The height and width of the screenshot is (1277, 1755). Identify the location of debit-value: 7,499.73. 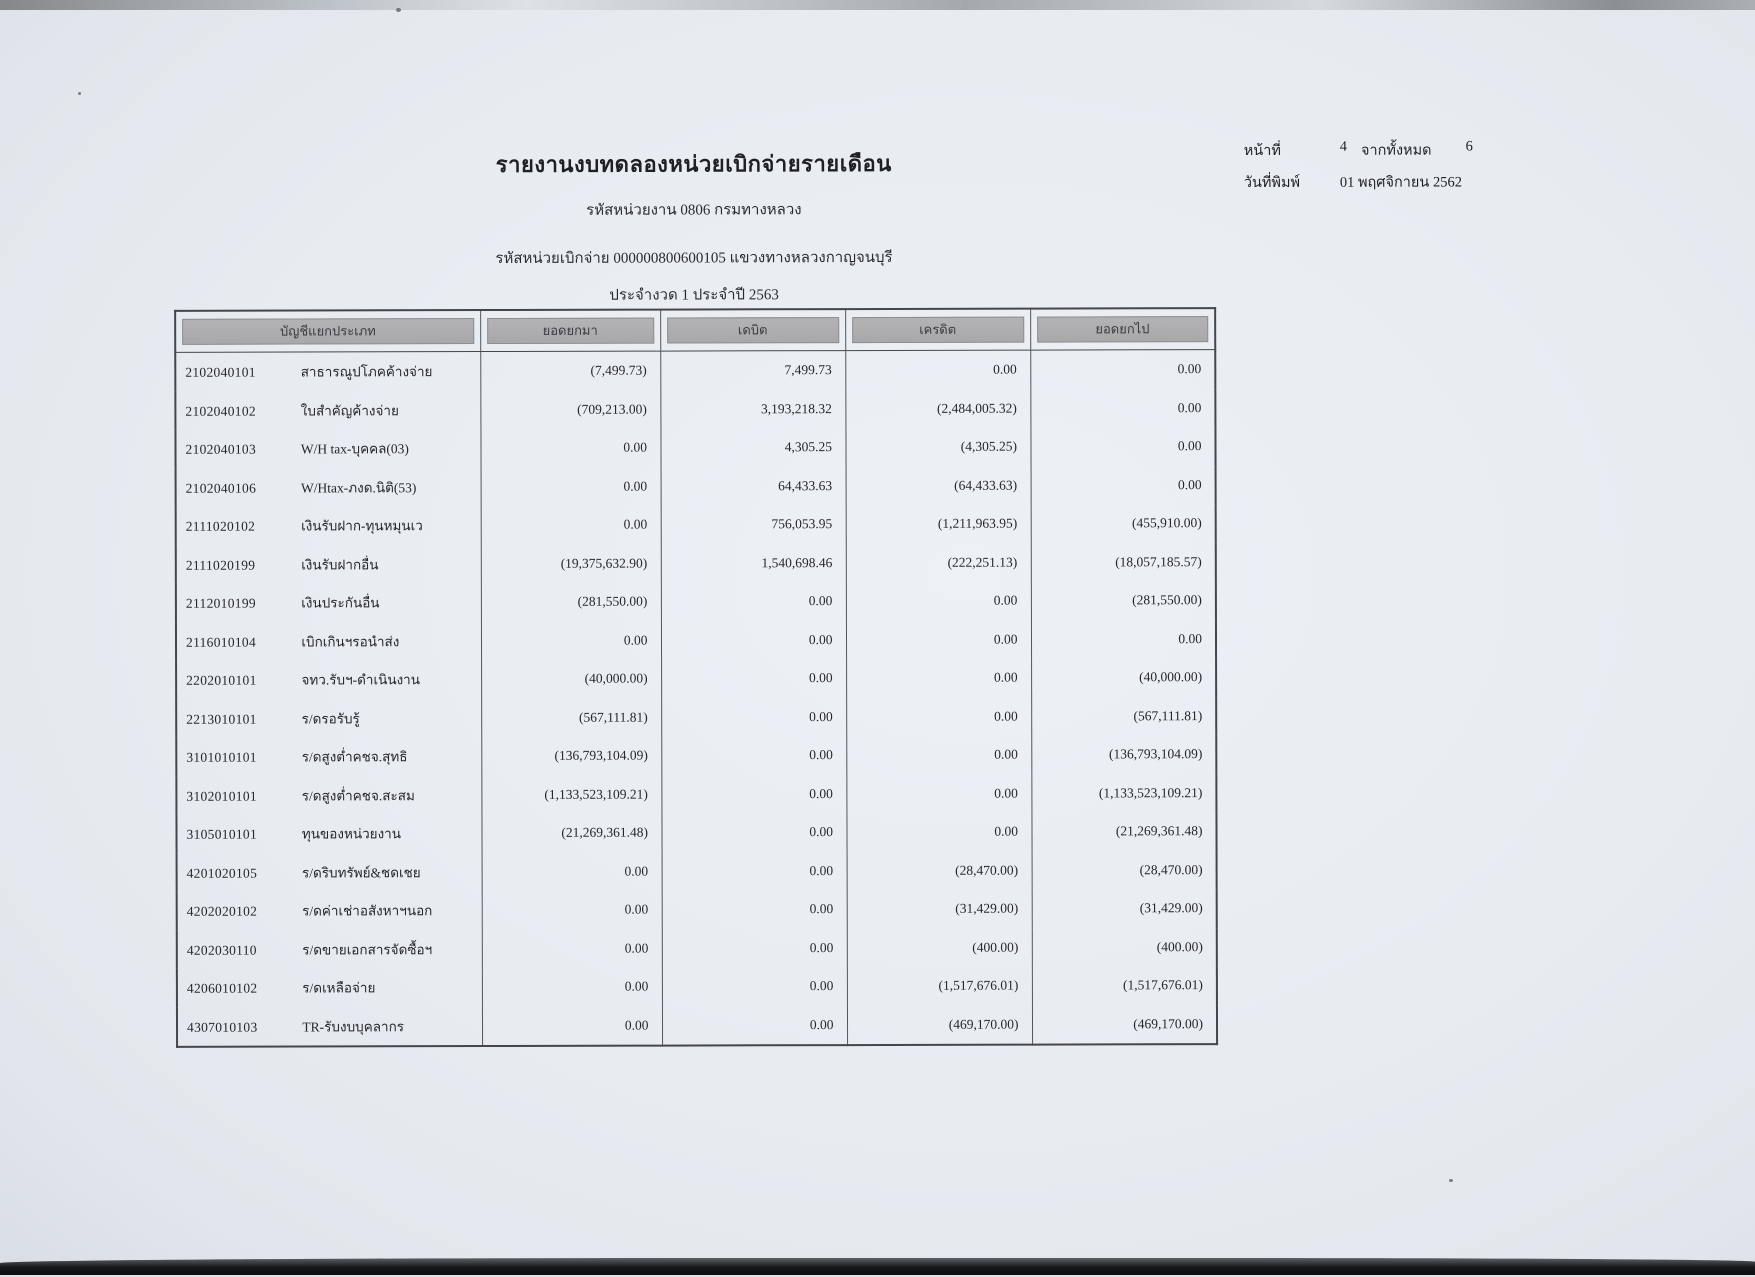
(753, 370).